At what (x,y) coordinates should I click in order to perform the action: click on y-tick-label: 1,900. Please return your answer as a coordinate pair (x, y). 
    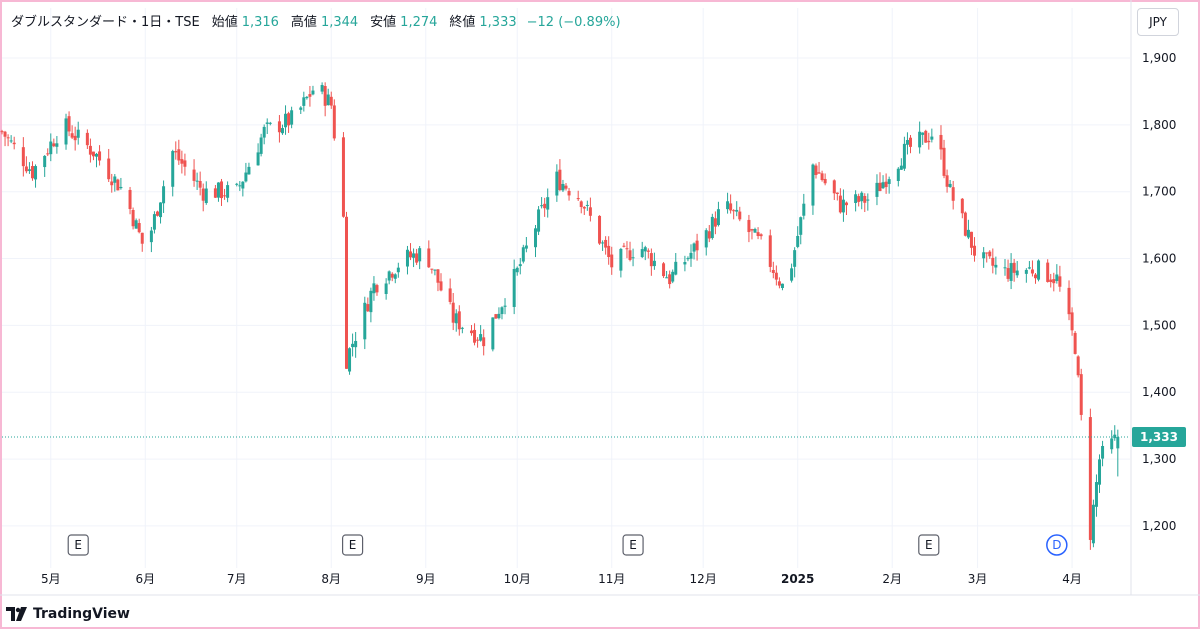
    Looking at the image, I should click on (1159, 58).